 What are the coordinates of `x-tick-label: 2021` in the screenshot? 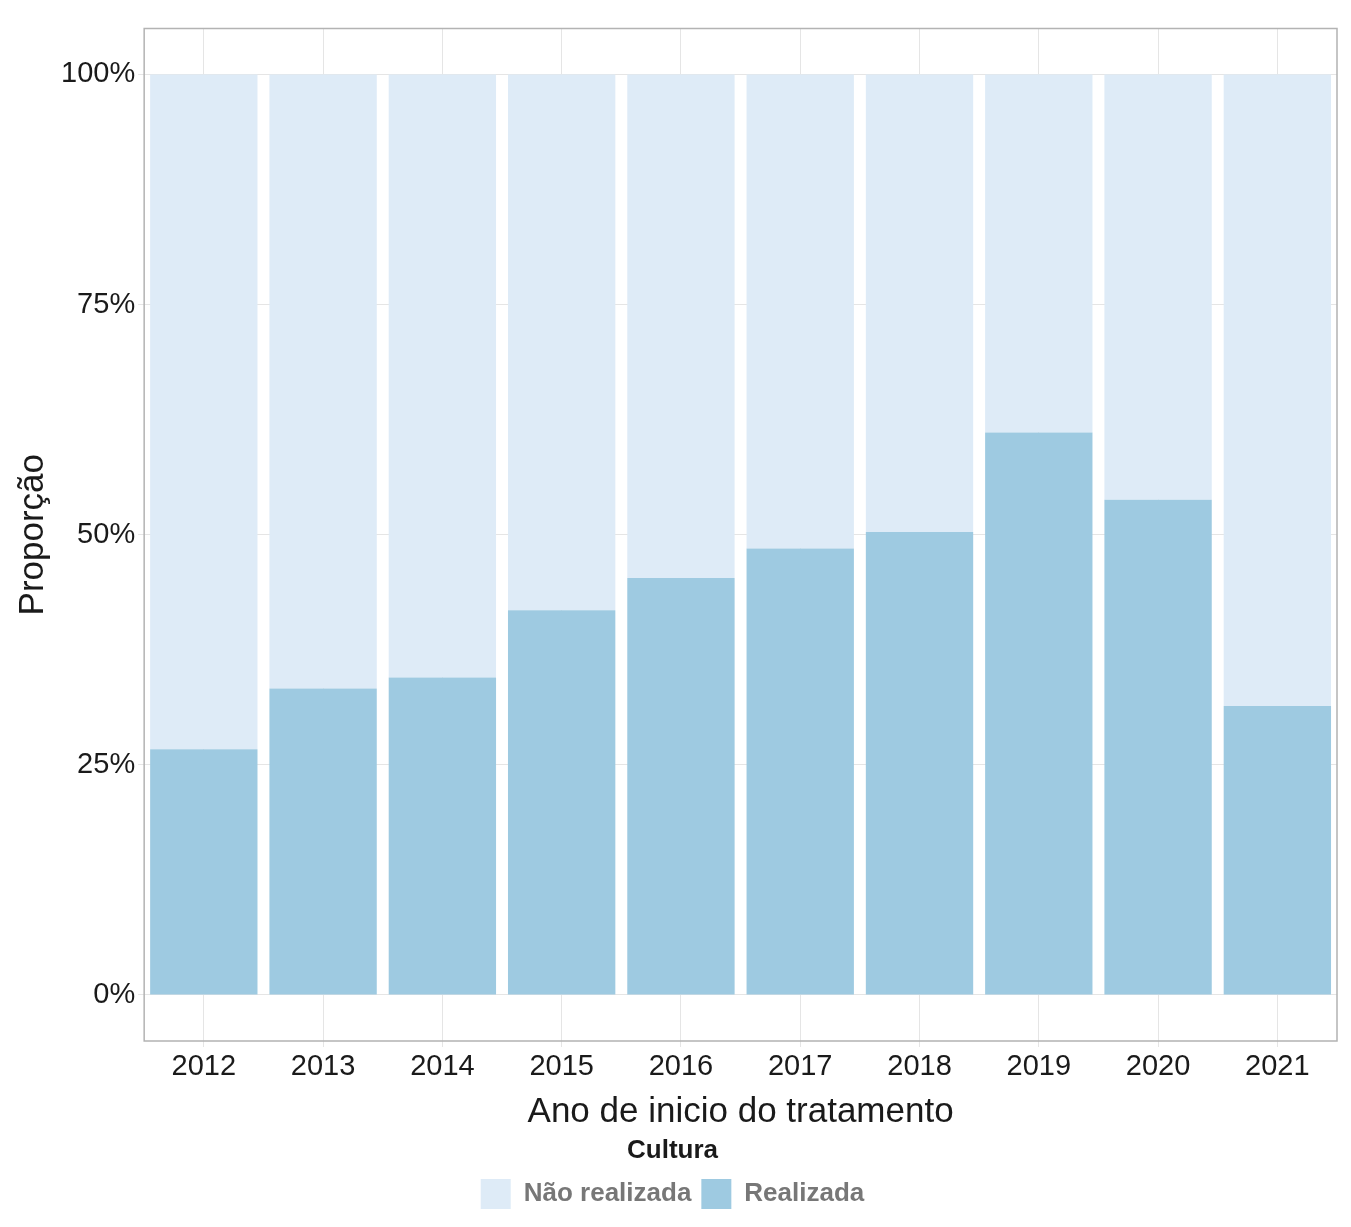 It's located at (1277, 1065).